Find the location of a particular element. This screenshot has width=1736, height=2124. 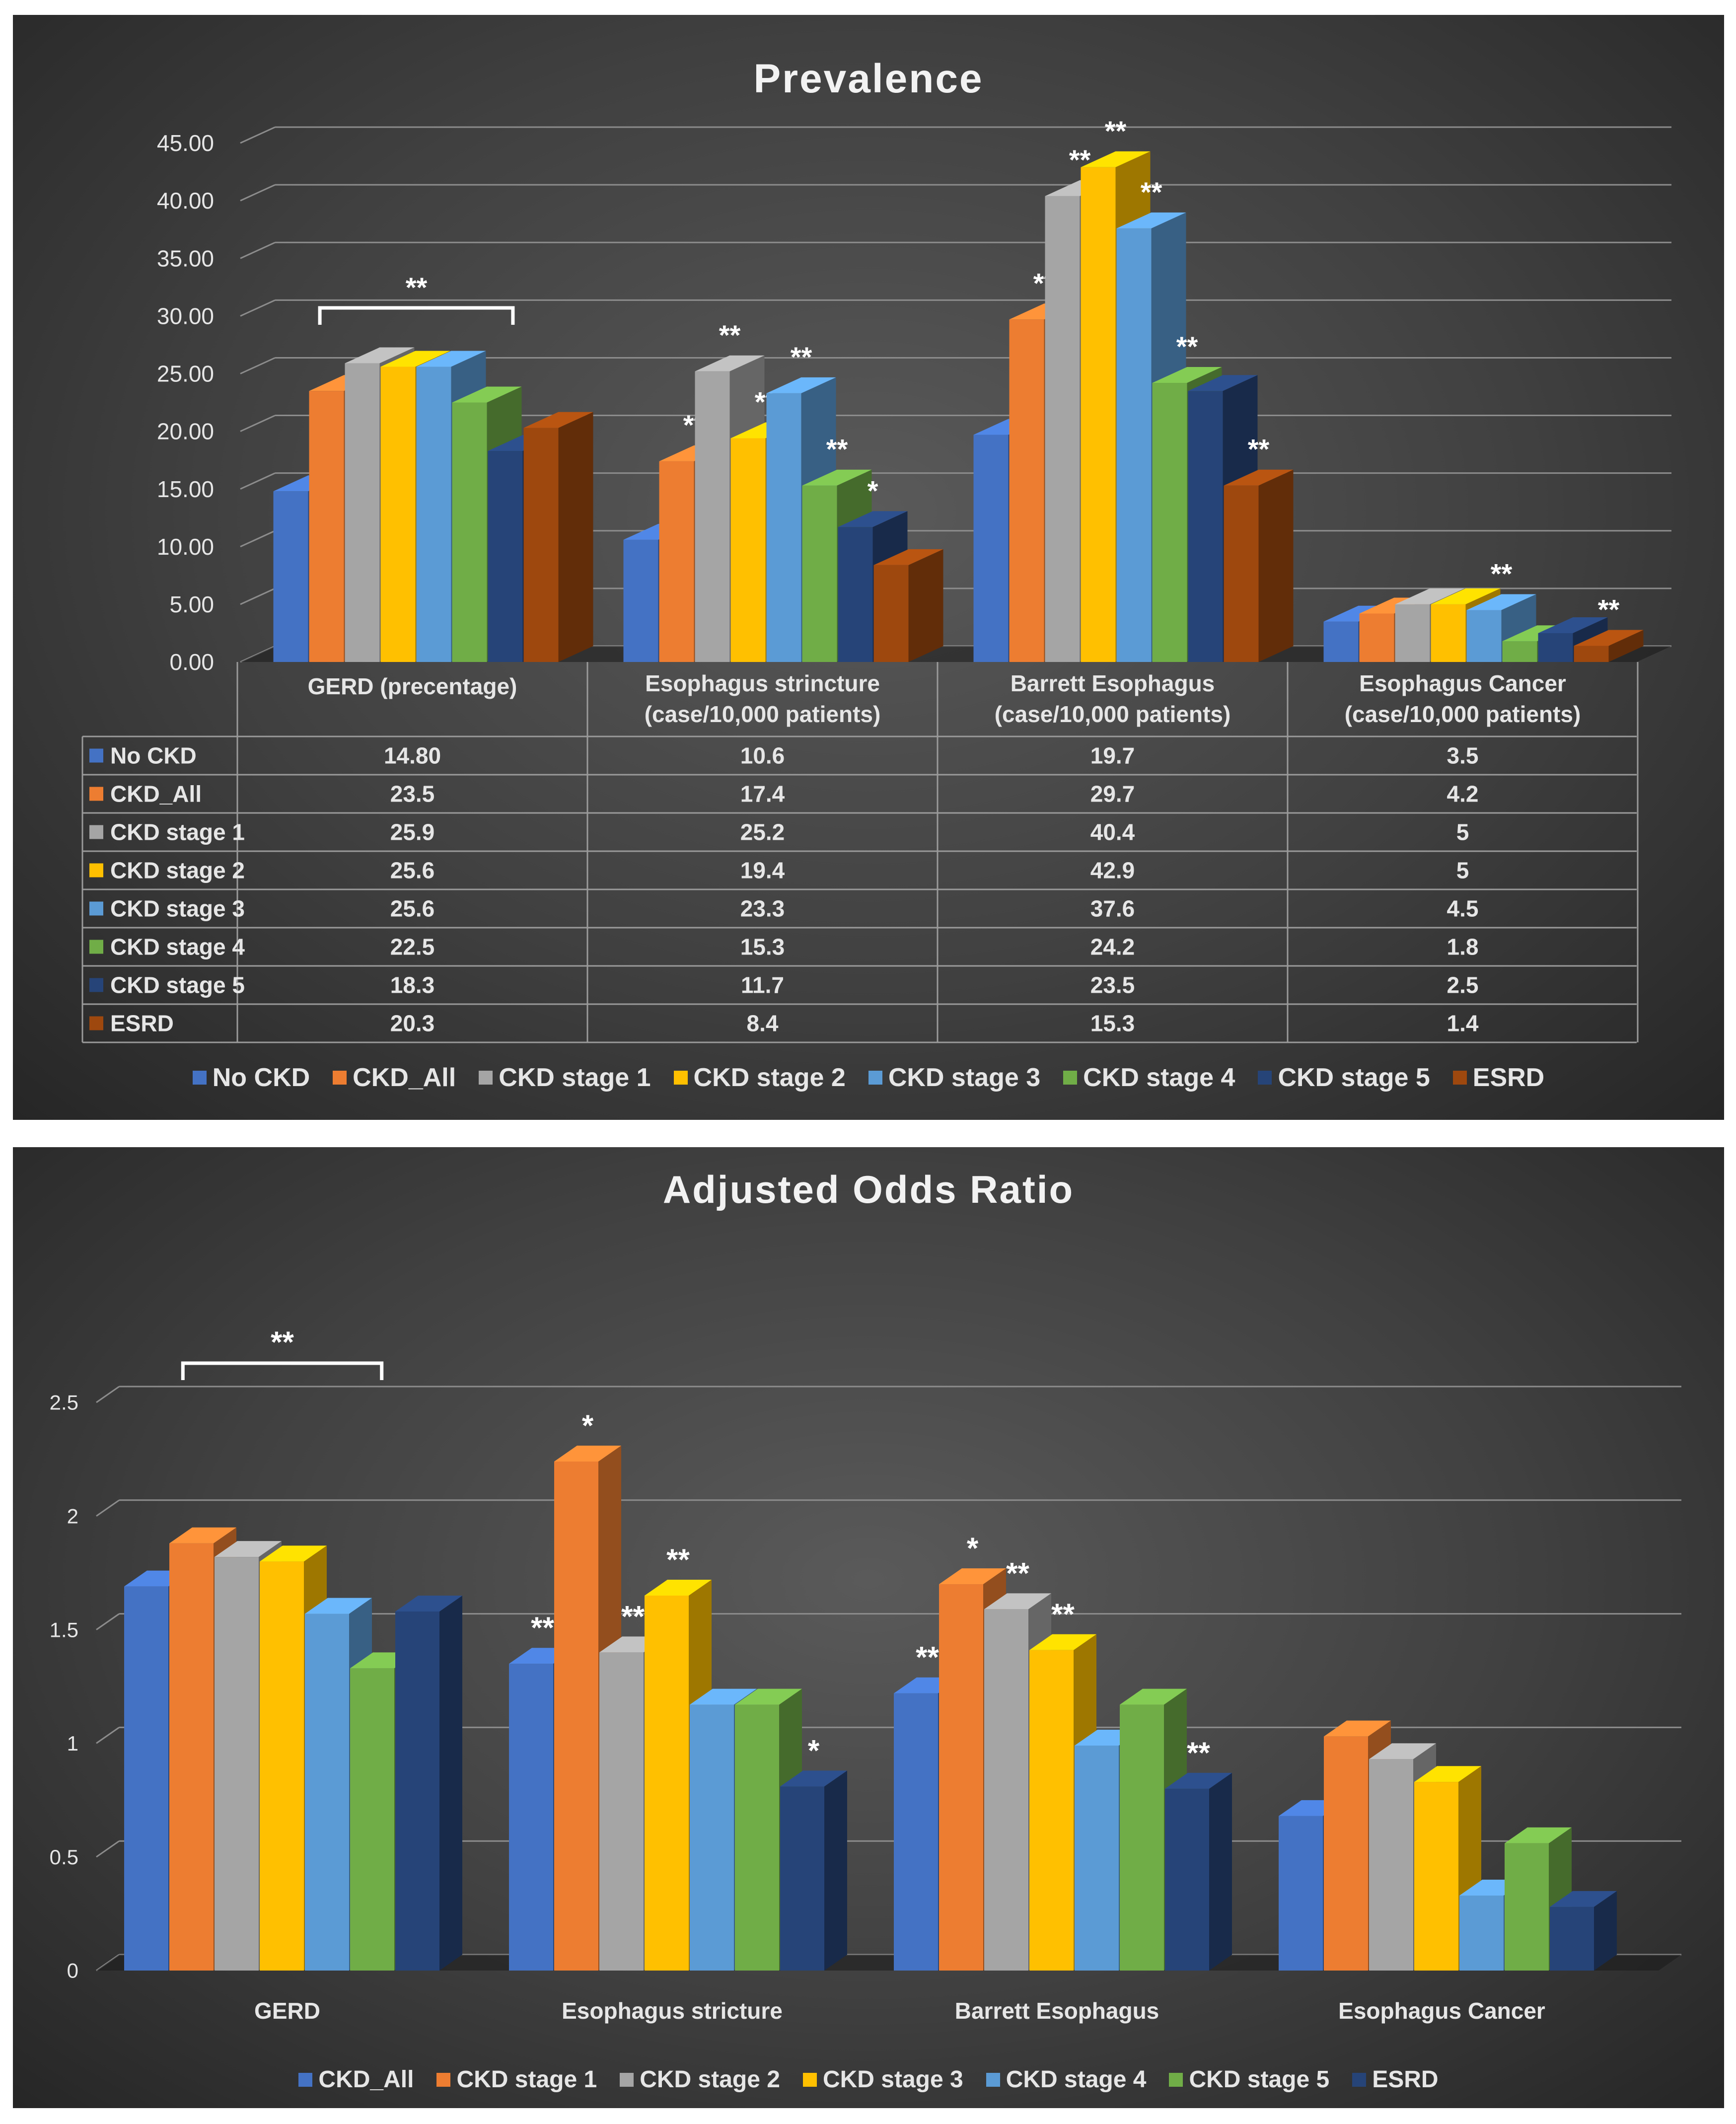

y-tick-label: 10.00 is located at coordinates (185, 547).